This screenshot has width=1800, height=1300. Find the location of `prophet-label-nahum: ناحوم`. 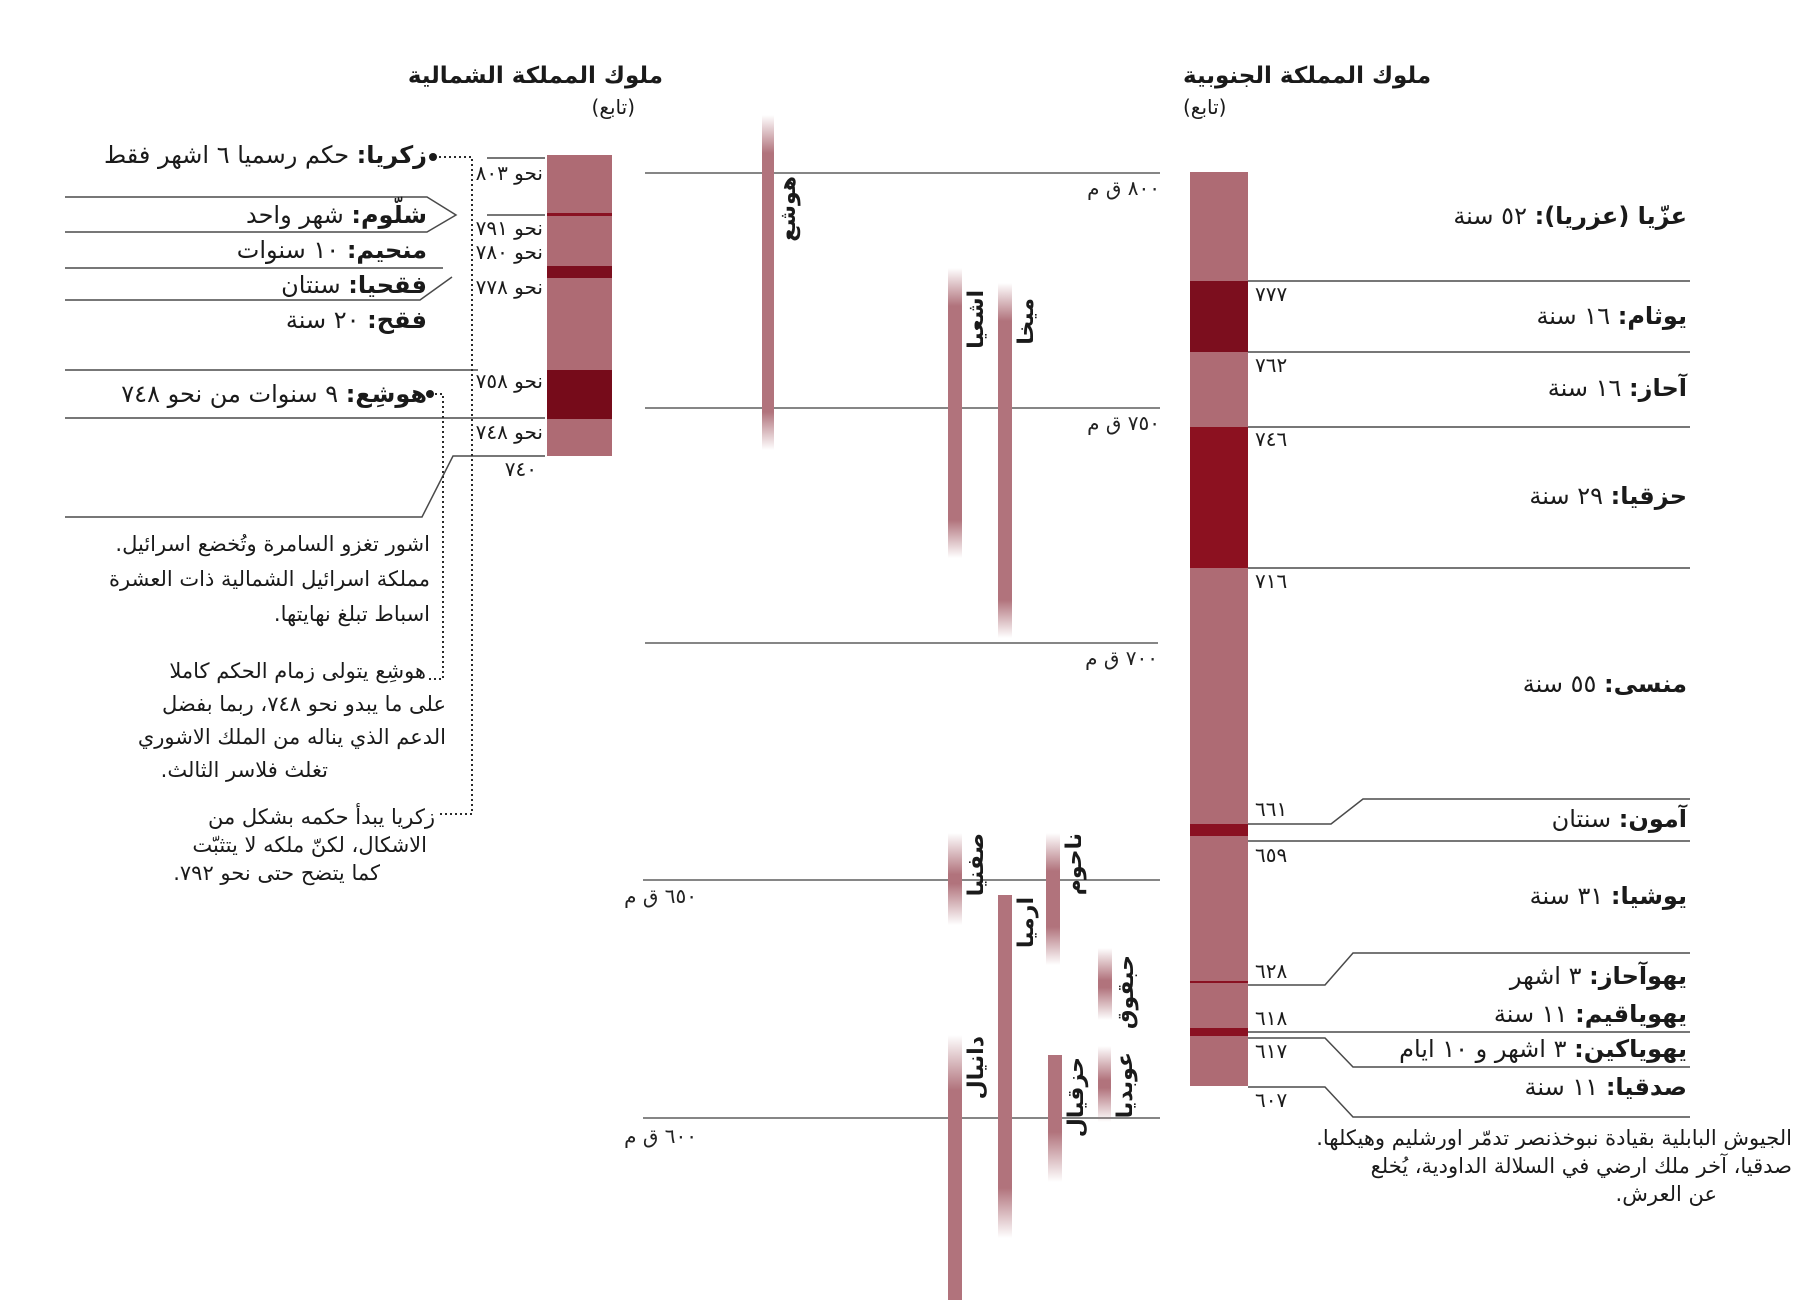

prophet-label-nahum: ناحوم is located at coordinates (1074, 864).